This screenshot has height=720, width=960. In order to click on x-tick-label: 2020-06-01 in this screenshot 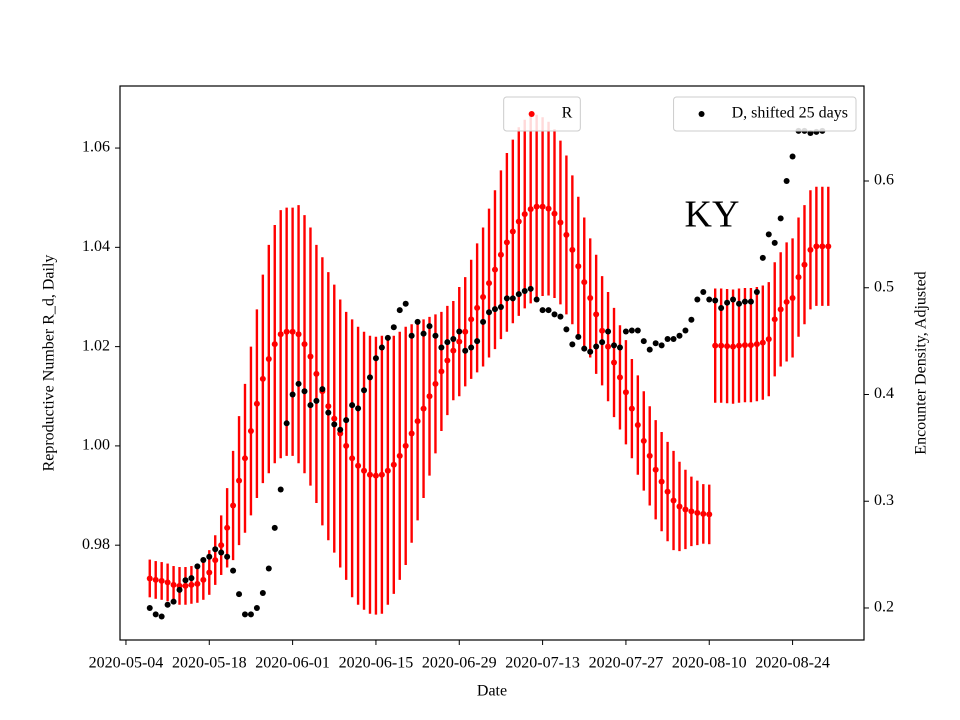, I will do `click(292, 663)`.